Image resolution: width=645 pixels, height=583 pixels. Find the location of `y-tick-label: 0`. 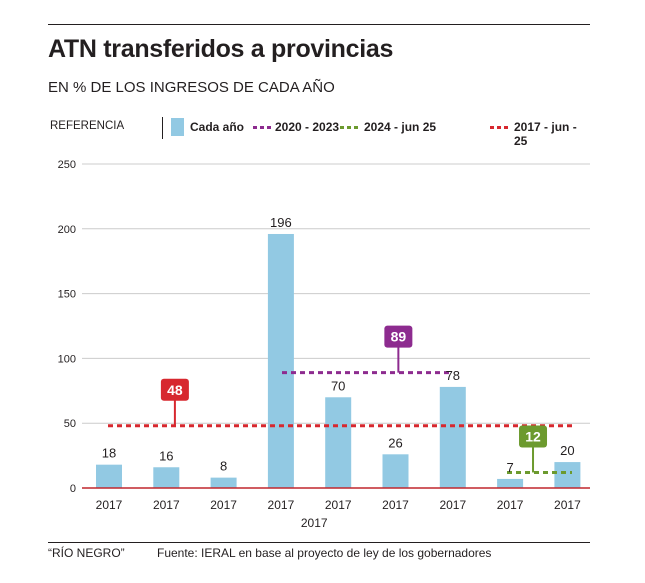

y-tick-label: 0 is located at coordinates (73, 489).